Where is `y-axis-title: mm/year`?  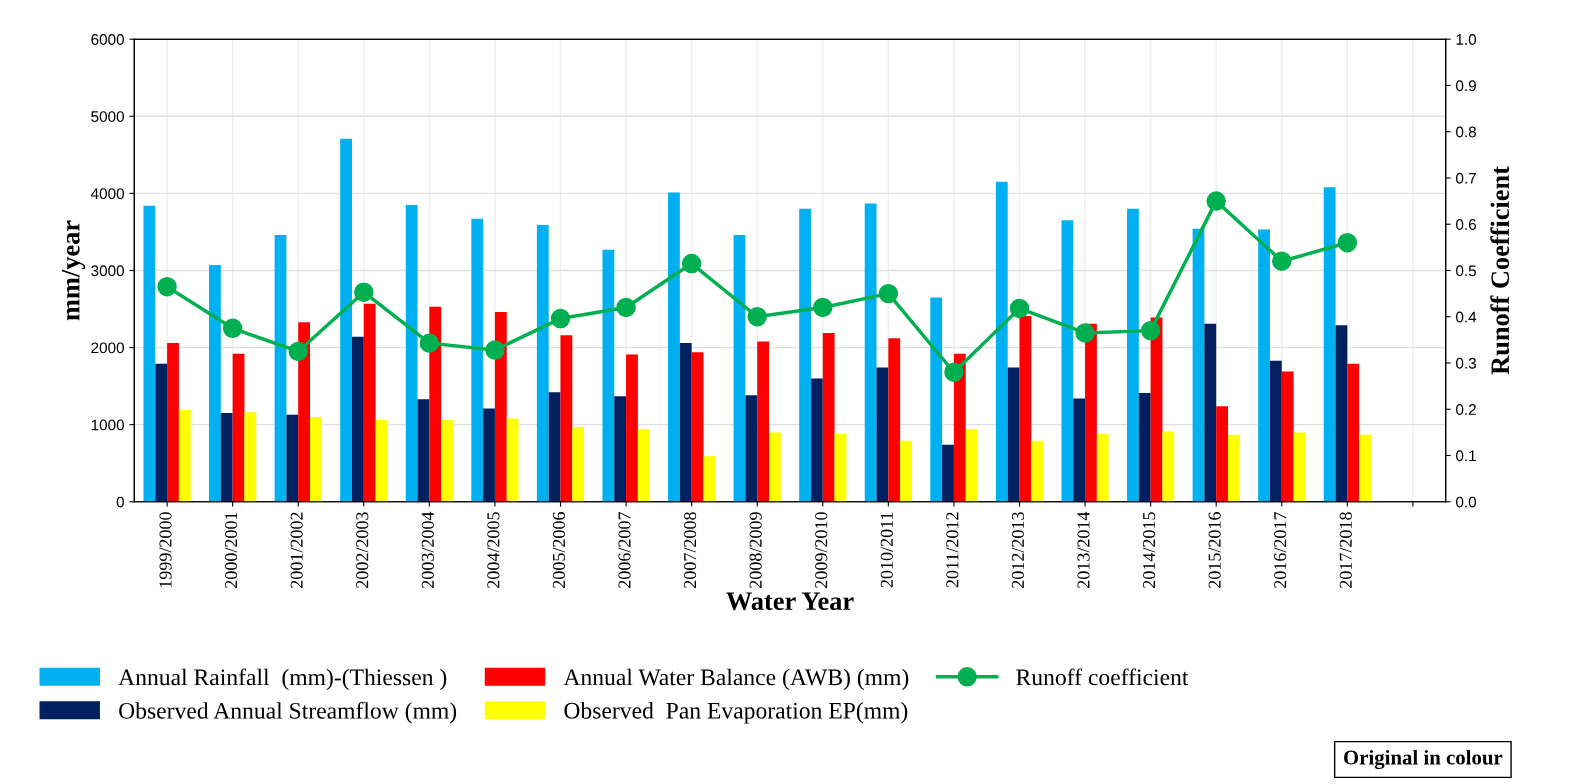
y-axis-title: mm/year is located at coordinates (73, 270).